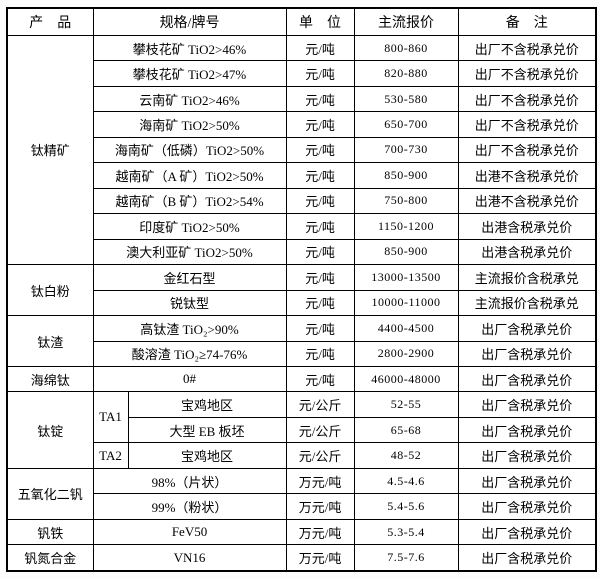  What do you see at coordinates (50, 558) in the screenshot?
I see `product-cell: 钒氮合金` at bounding box center [50, 558].